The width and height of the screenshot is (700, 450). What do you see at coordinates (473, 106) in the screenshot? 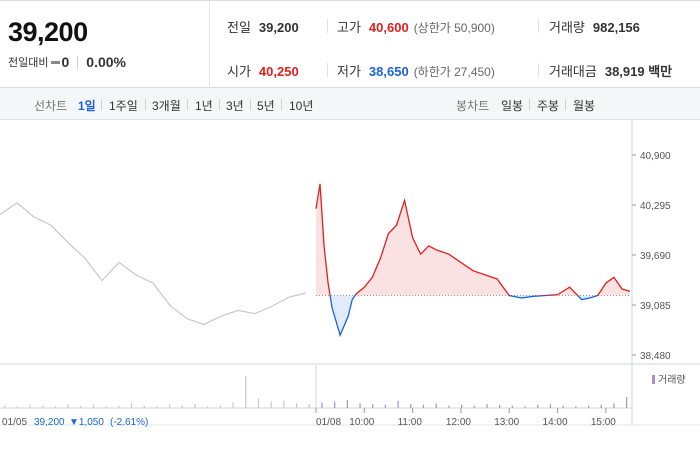
I see `candle-chart-label: 봉차트` at bounding box center [473, 106].